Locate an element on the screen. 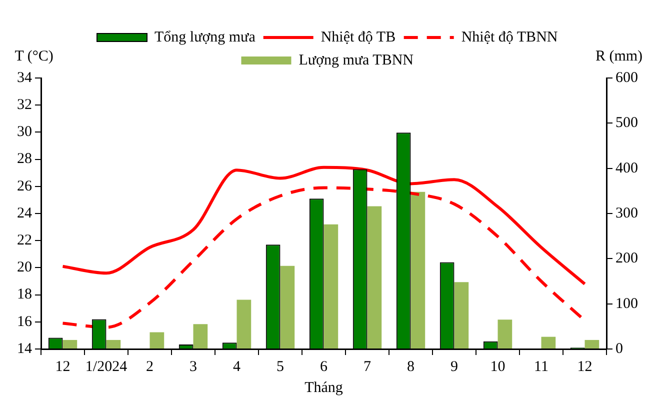 The width and height of the screenshot is (655, 405). y-tick-label: 28 is located at coordinates (24, 159).